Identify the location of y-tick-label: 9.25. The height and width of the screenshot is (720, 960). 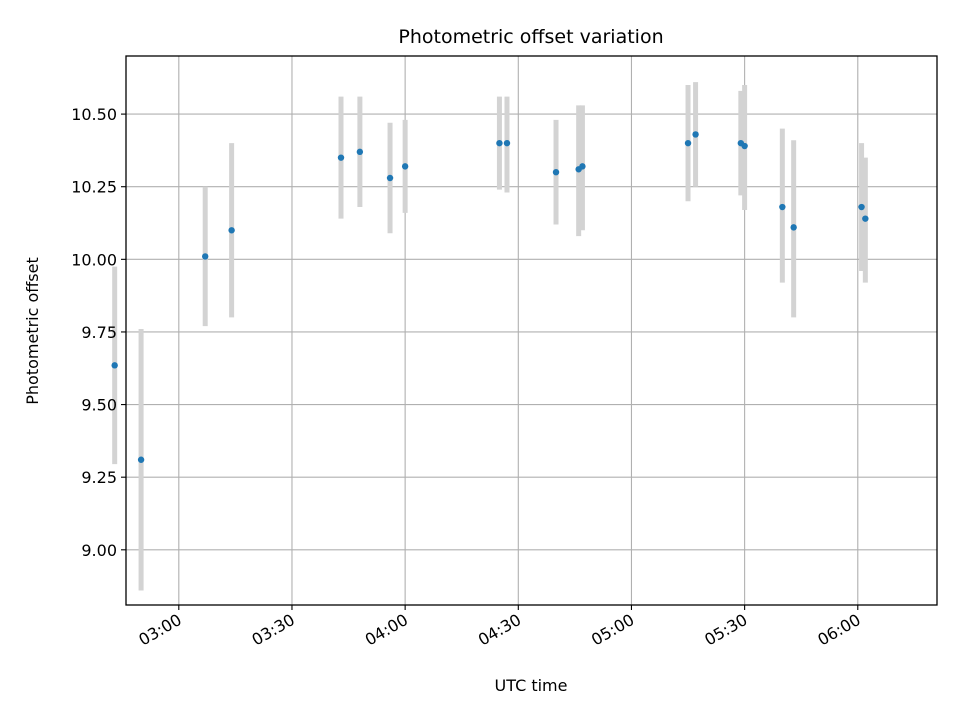
(99, 477).